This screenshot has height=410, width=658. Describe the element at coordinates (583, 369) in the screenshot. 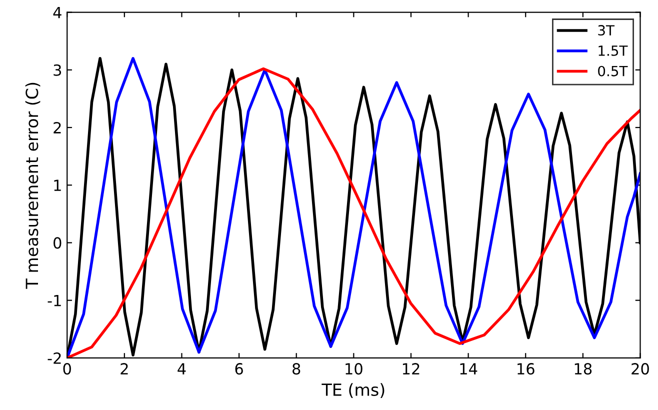

I see `x-tick-label: 18` at that location.